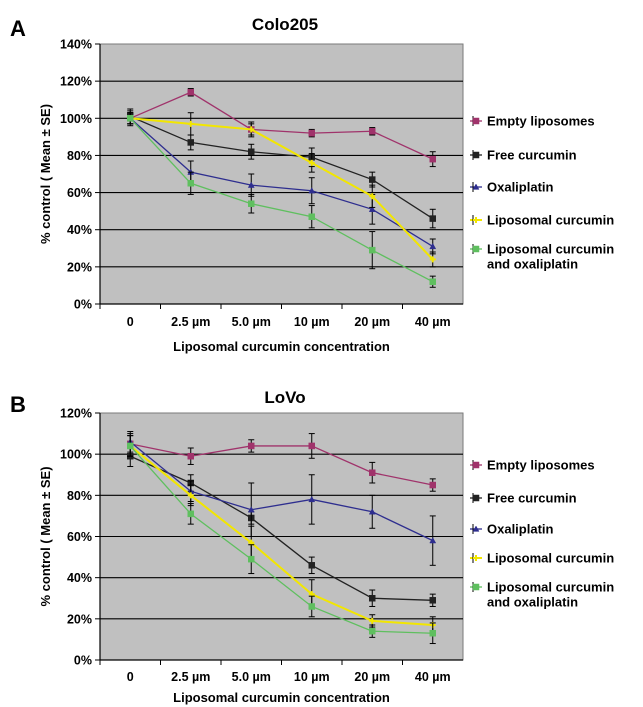  I want to click on y-tick-label: 0%, so click(83, 305).